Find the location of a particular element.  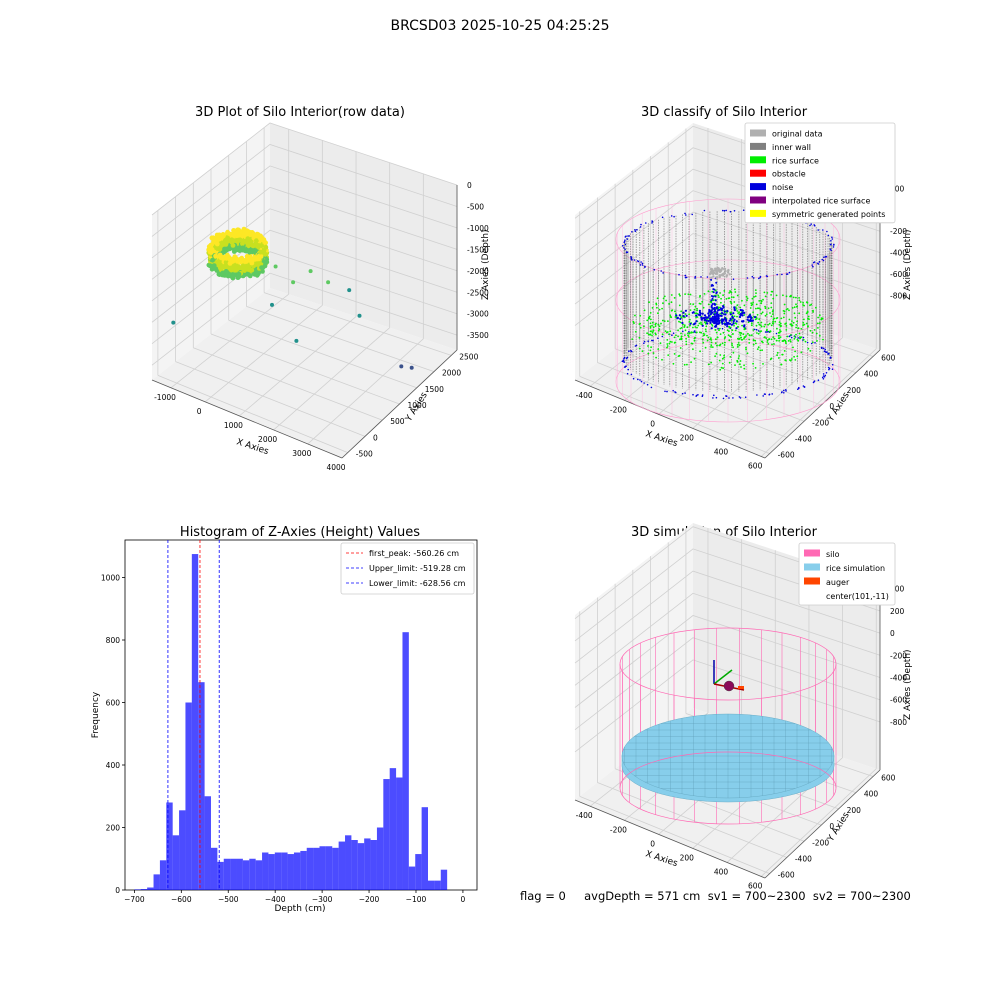

panel3-legend-label: first_peak: -560.26 cm is located at coordinates (414, 553).